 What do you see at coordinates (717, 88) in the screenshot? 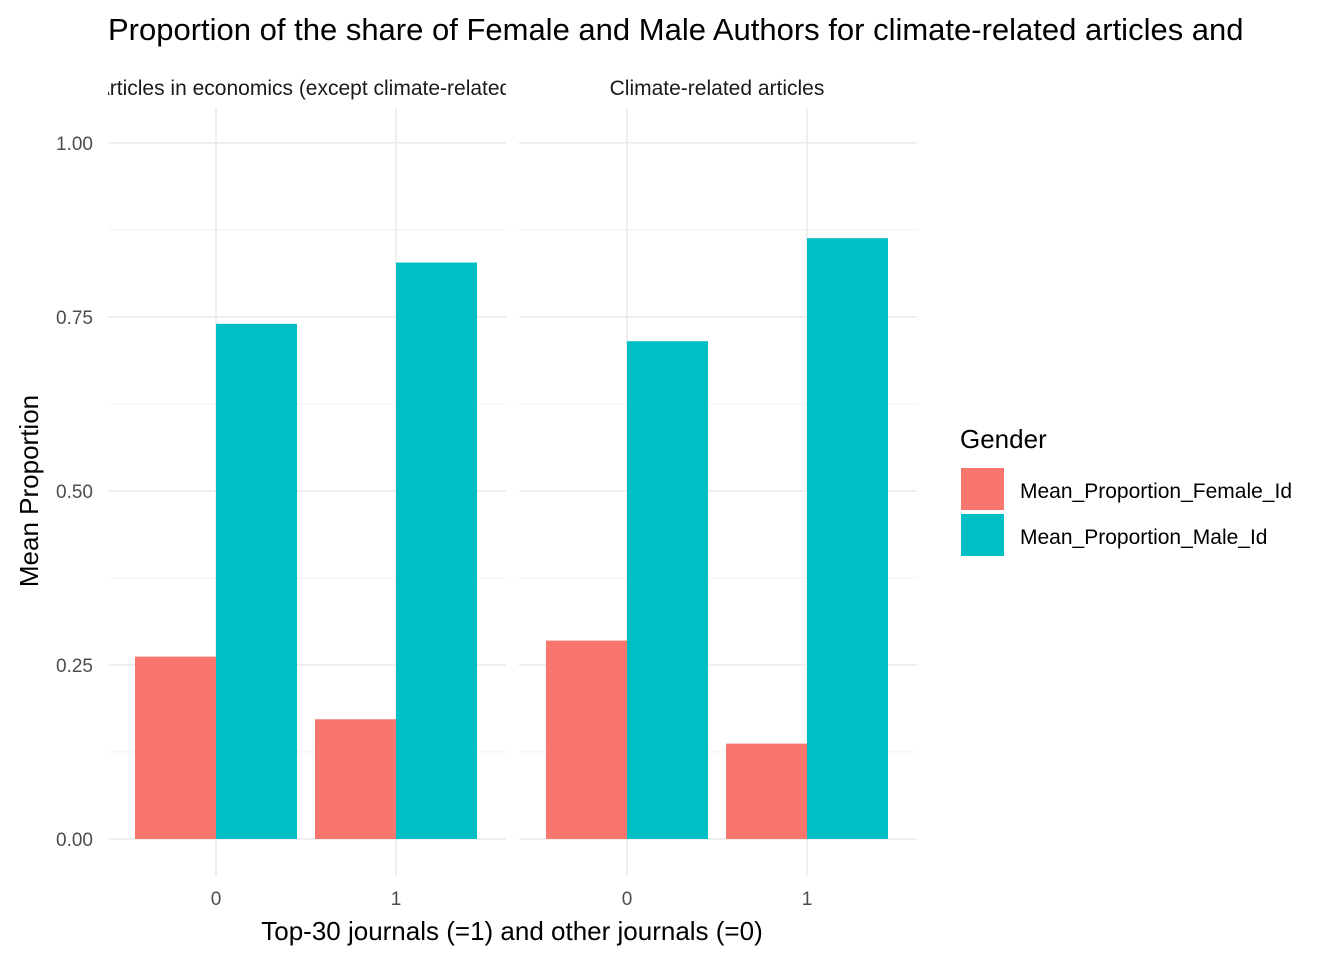
I see `panel-strip-label: Climate-related articles` at bounding box center [717, 88].